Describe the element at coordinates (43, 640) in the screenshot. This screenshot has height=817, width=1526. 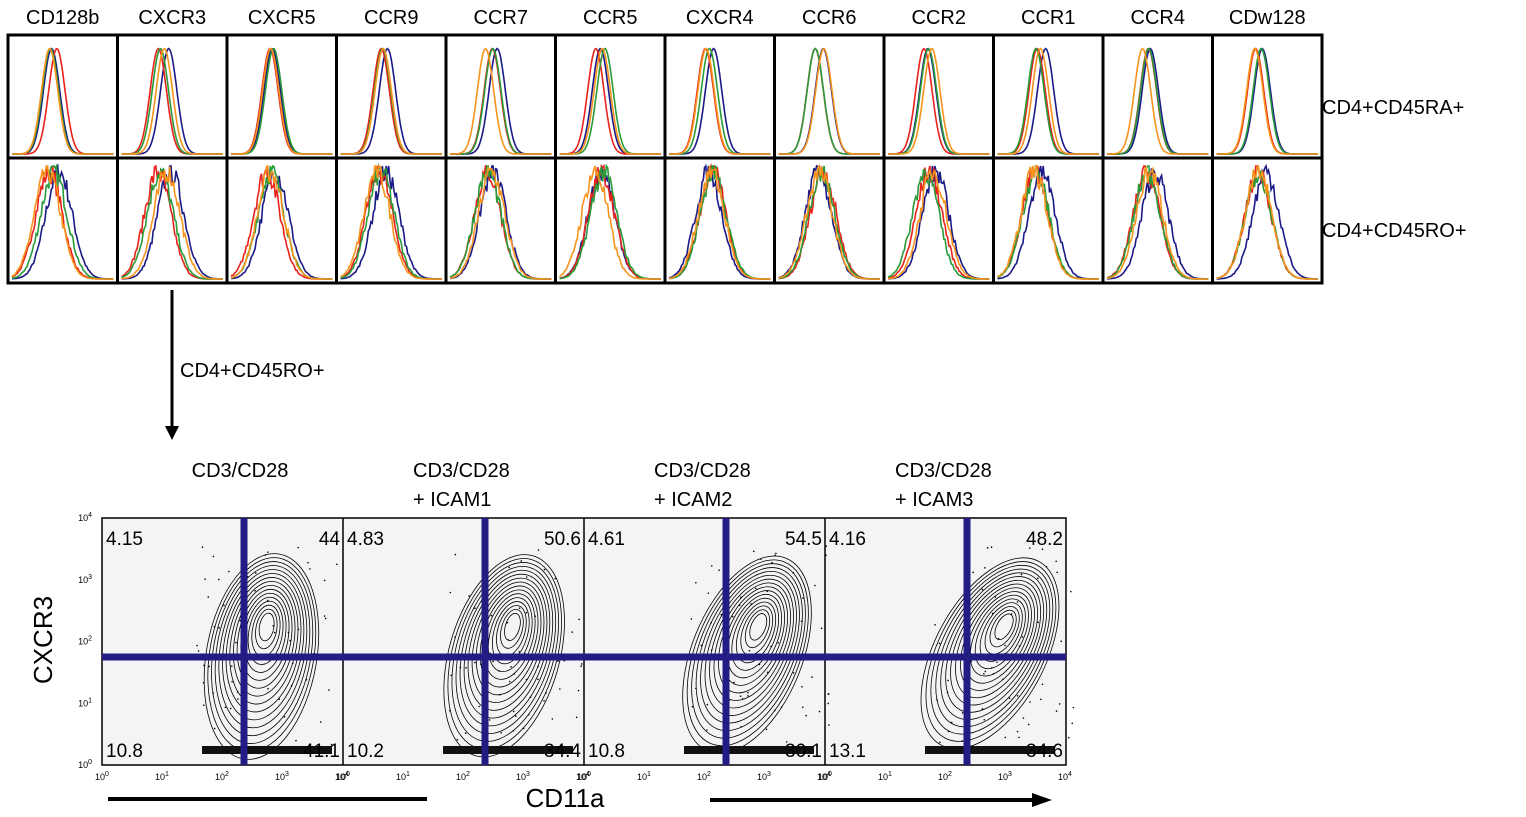
I see `y-axis-label: CXCR3` at that location.